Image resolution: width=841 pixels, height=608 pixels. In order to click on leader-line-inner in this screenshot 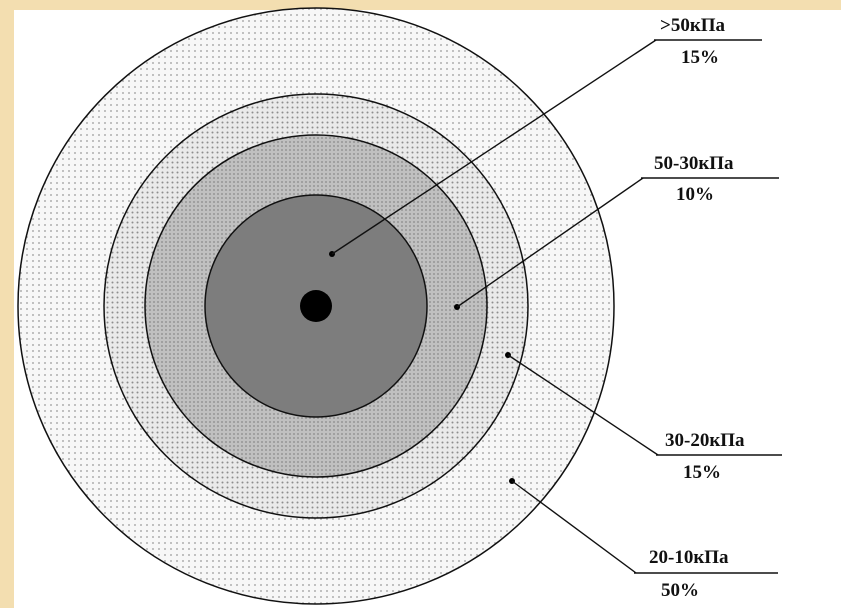, I will do `click(550, 242)`.